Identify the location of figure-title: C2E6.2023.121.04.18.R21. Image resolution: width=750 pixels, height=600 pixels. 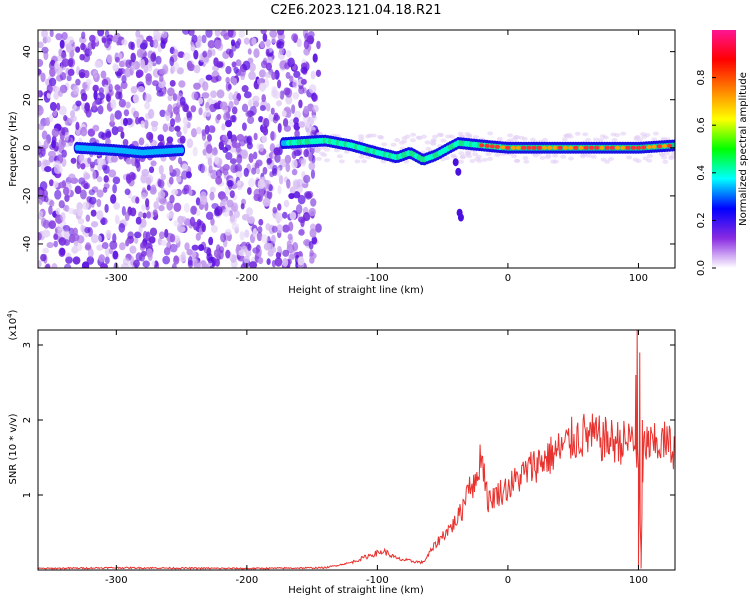
(355, 10).